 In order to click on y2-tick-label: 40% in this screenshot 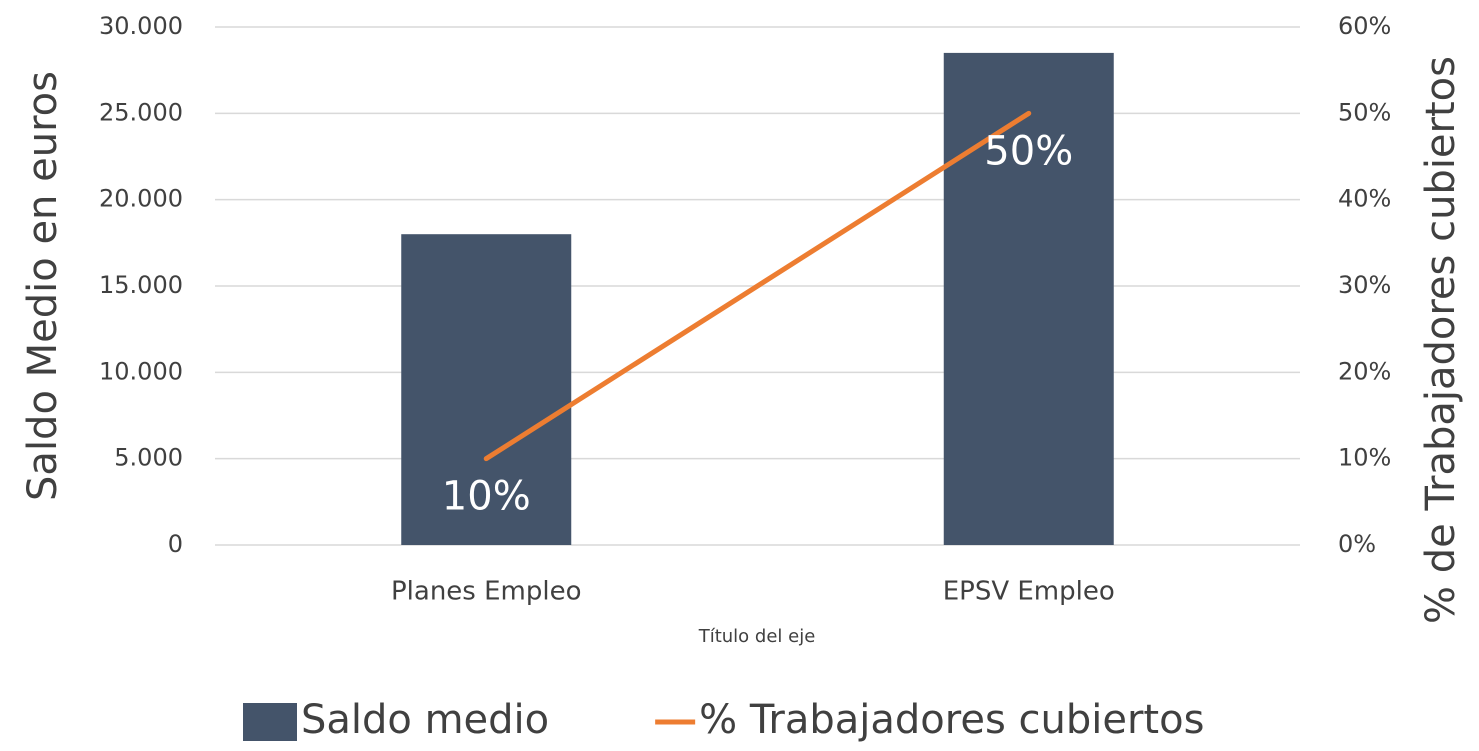, I will do `click(1364, 199)`.